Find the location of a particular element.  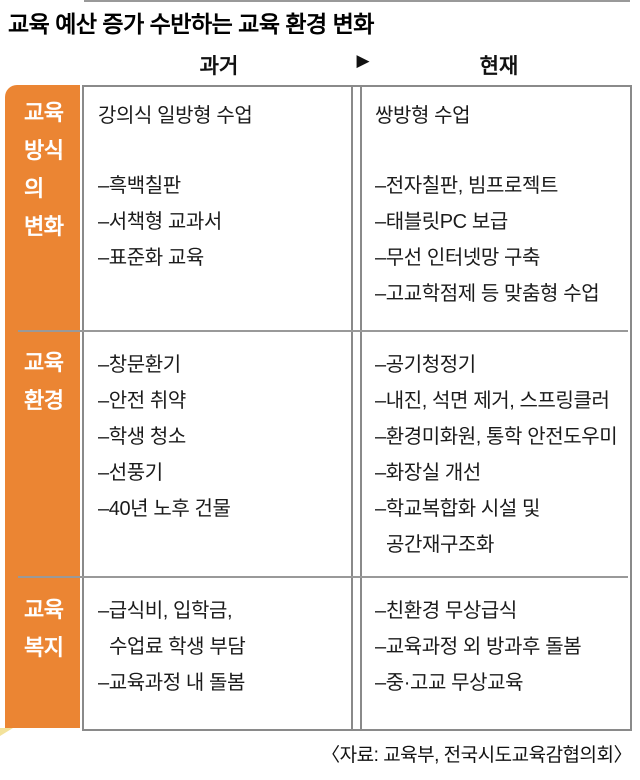

column-header-present: 현재 is located at coordinates (499, 66).